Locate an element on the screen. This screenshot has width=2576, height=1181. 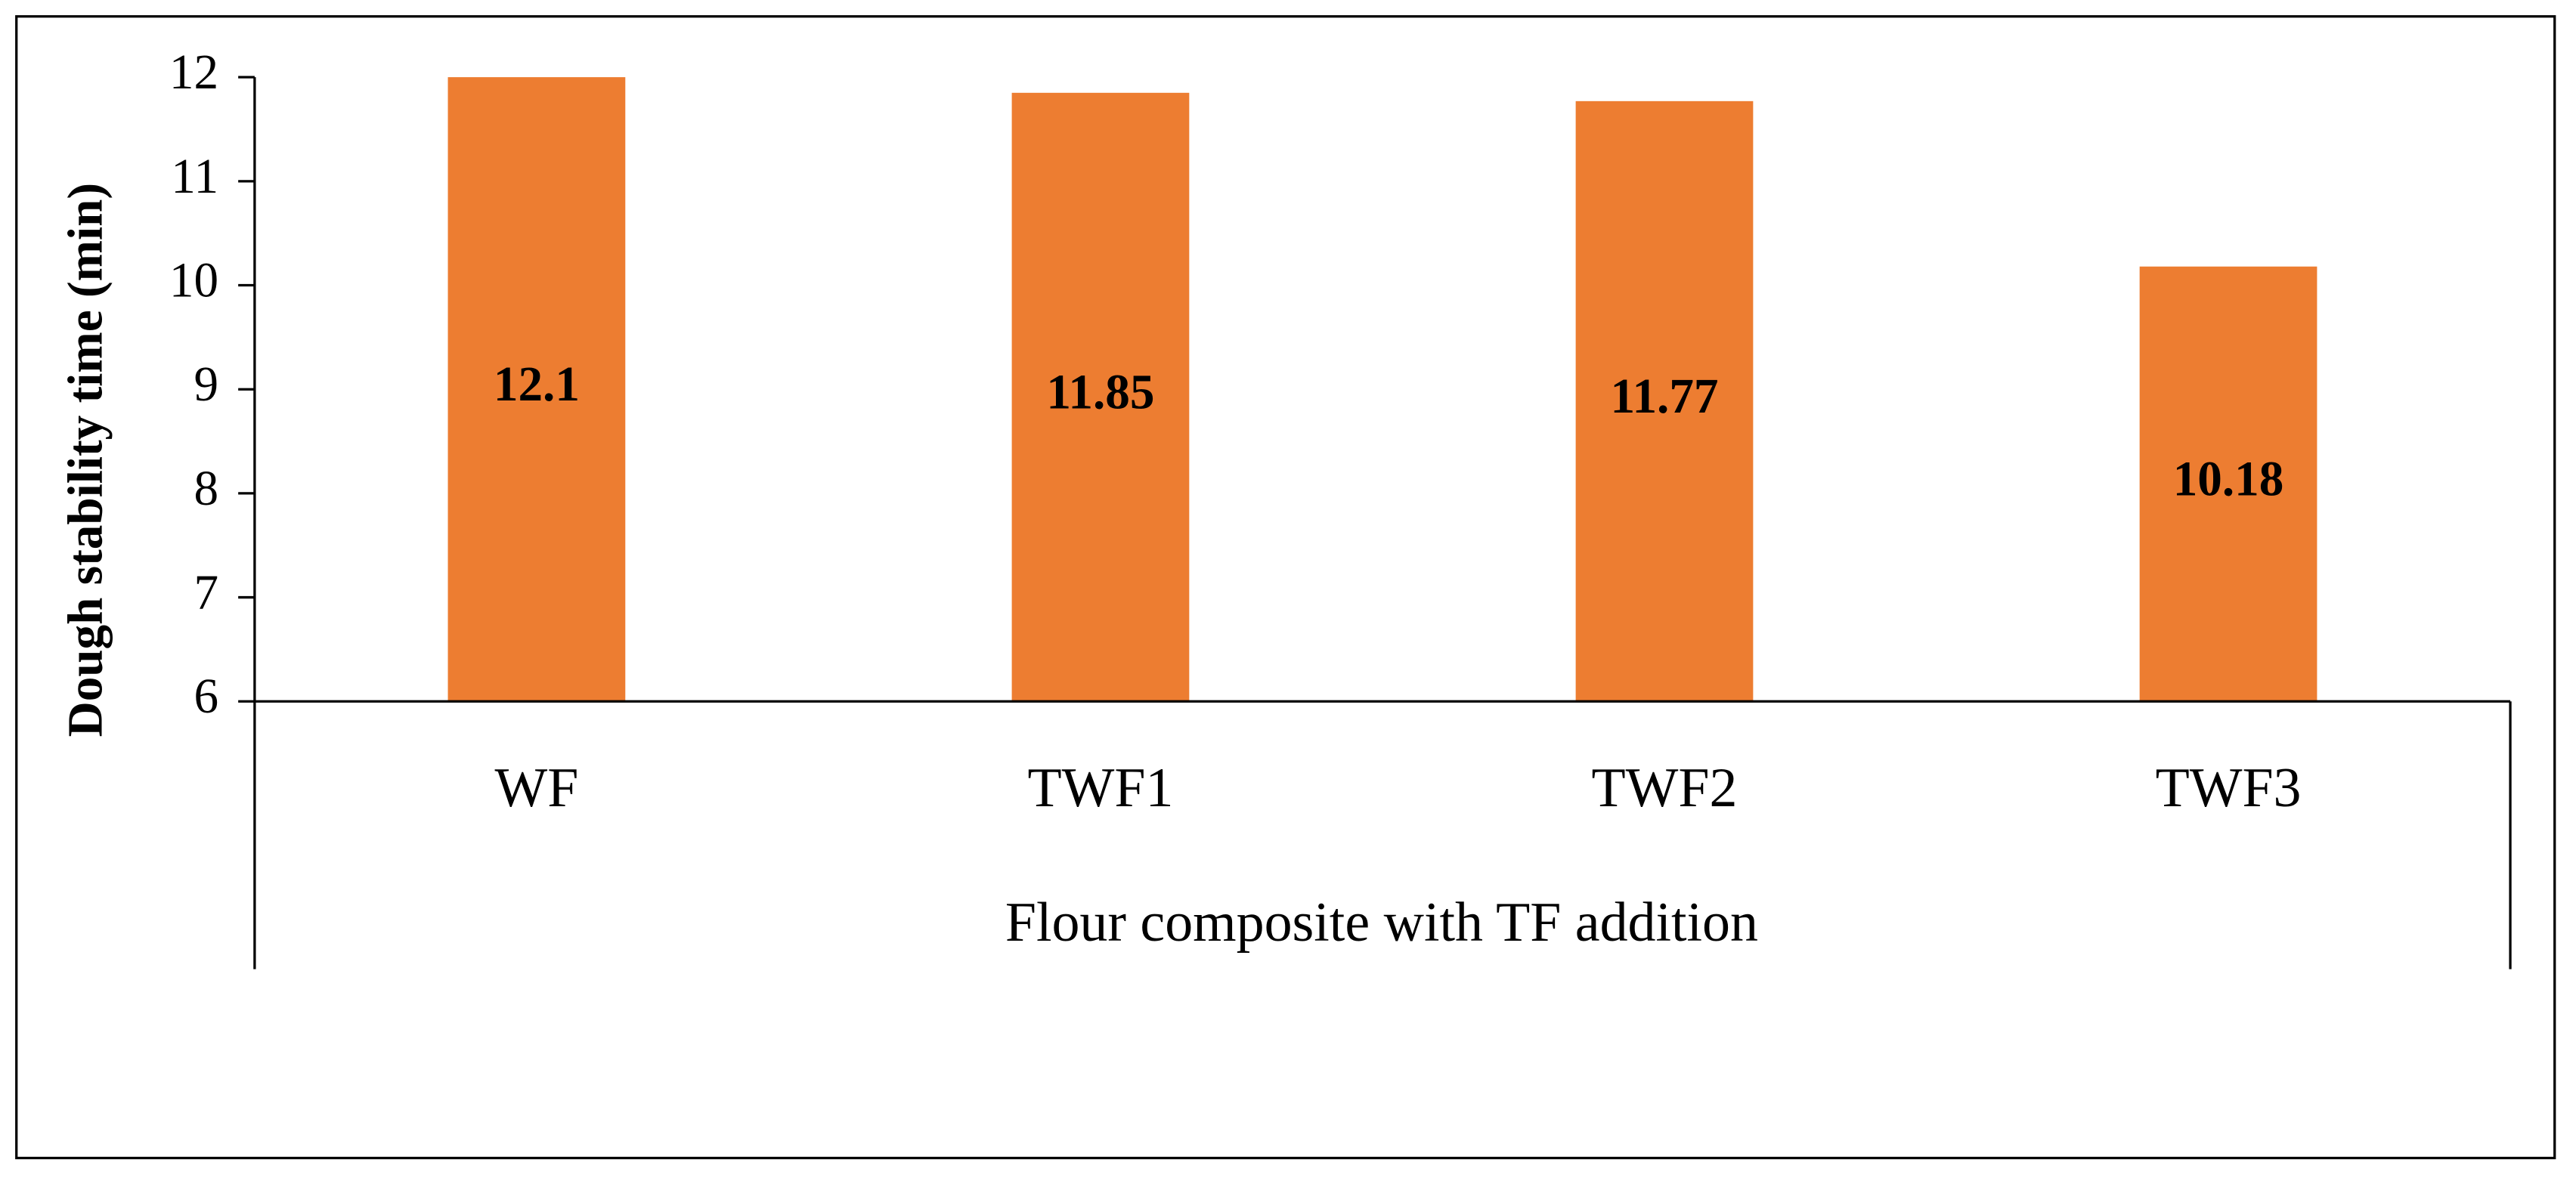
y-tick-label: 12 is located at coordinates (193, 72).